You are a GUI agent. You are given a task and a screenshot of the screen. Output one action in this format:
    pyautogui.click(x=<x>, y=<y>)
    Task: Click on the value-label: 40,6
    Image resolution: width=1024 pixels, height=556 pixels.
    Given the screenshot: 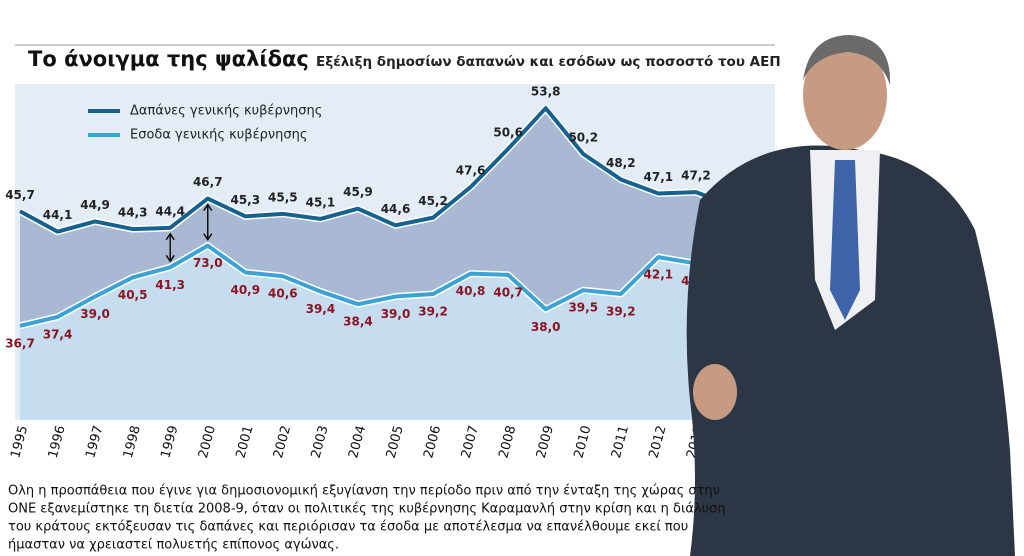 What is the action you would take?
    pyautogui.click(x=283, y=294)
    